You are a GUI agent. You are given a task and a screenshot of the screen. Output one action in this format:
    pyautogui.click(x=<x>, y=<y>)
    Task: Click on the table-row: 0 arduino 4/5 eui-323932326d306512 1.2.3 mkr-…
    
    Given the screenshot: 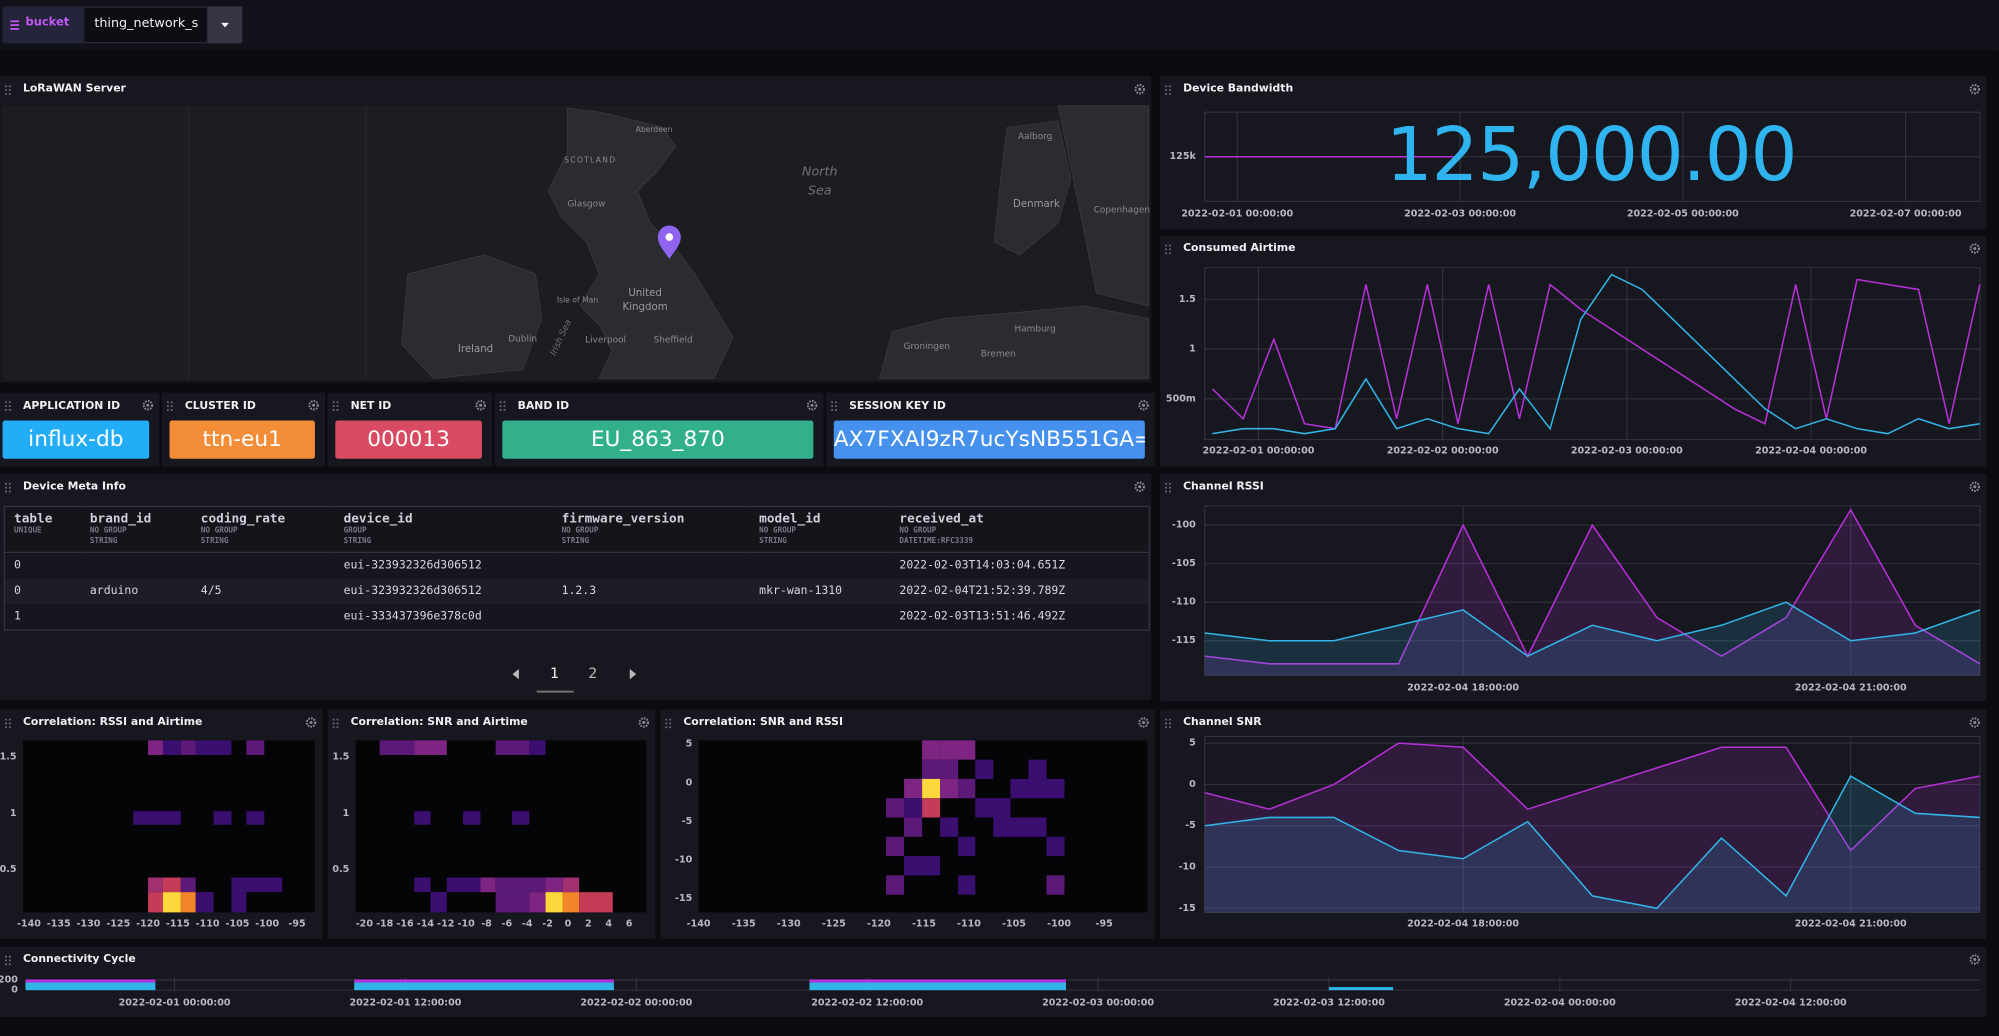 What is the action you would take?
    pyautogui.click(x=577, y=591)
    